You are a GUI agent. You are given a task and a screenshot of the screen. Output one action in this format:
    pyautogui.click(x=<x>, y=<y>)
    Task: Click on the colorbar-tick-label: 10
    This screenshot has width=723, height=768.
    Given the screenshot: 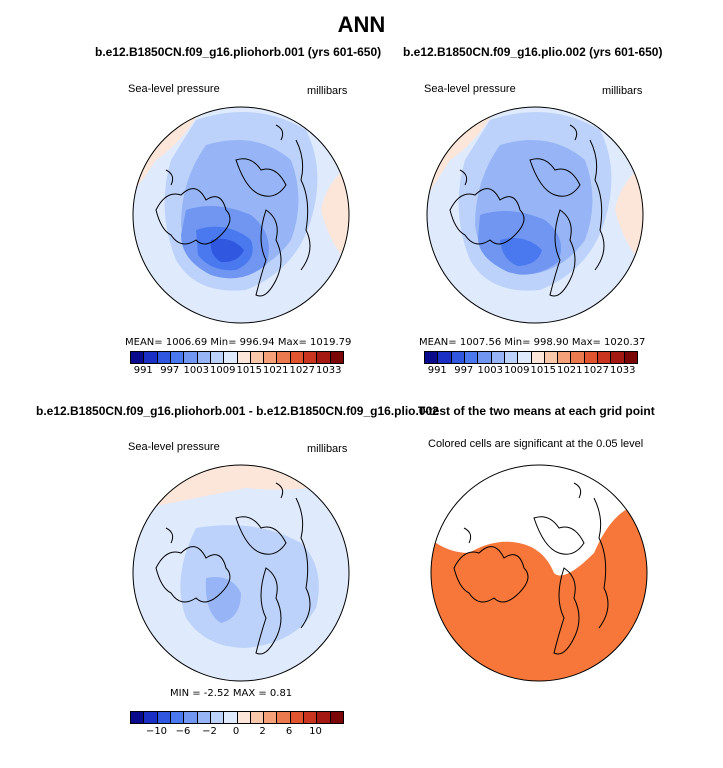 What is the action you would take?
    pyautogui.click(x=315, y=731)
    